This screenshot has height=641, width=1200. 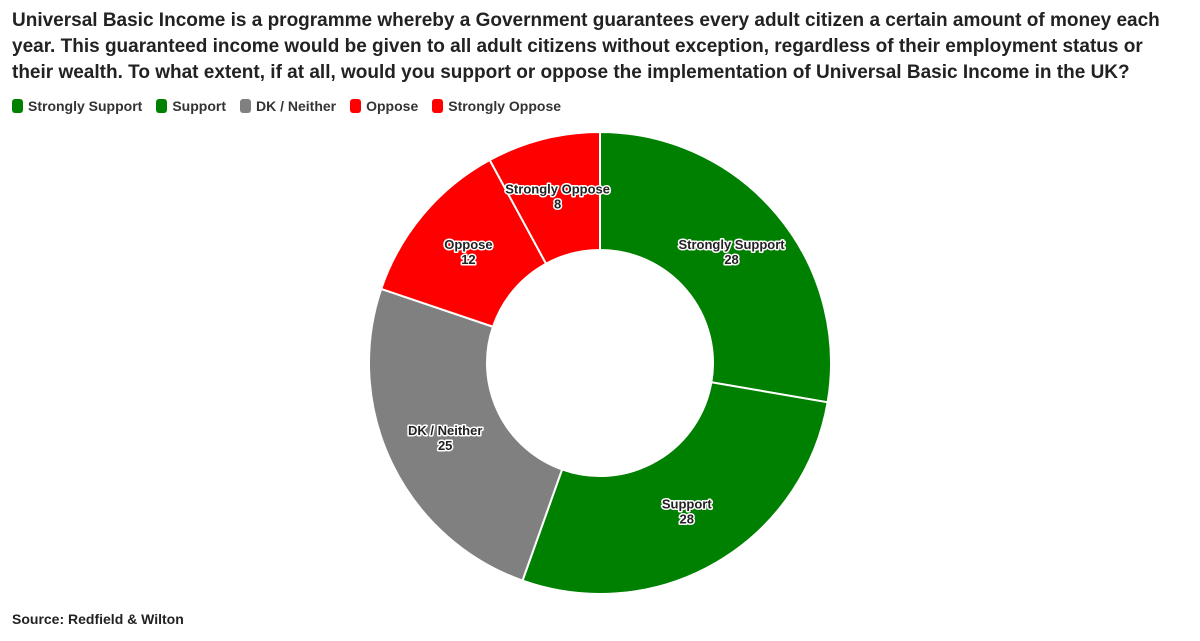 I want to click on legend-item-strongly-oppose: Strongly Oppose, so click(x=496, y=106).